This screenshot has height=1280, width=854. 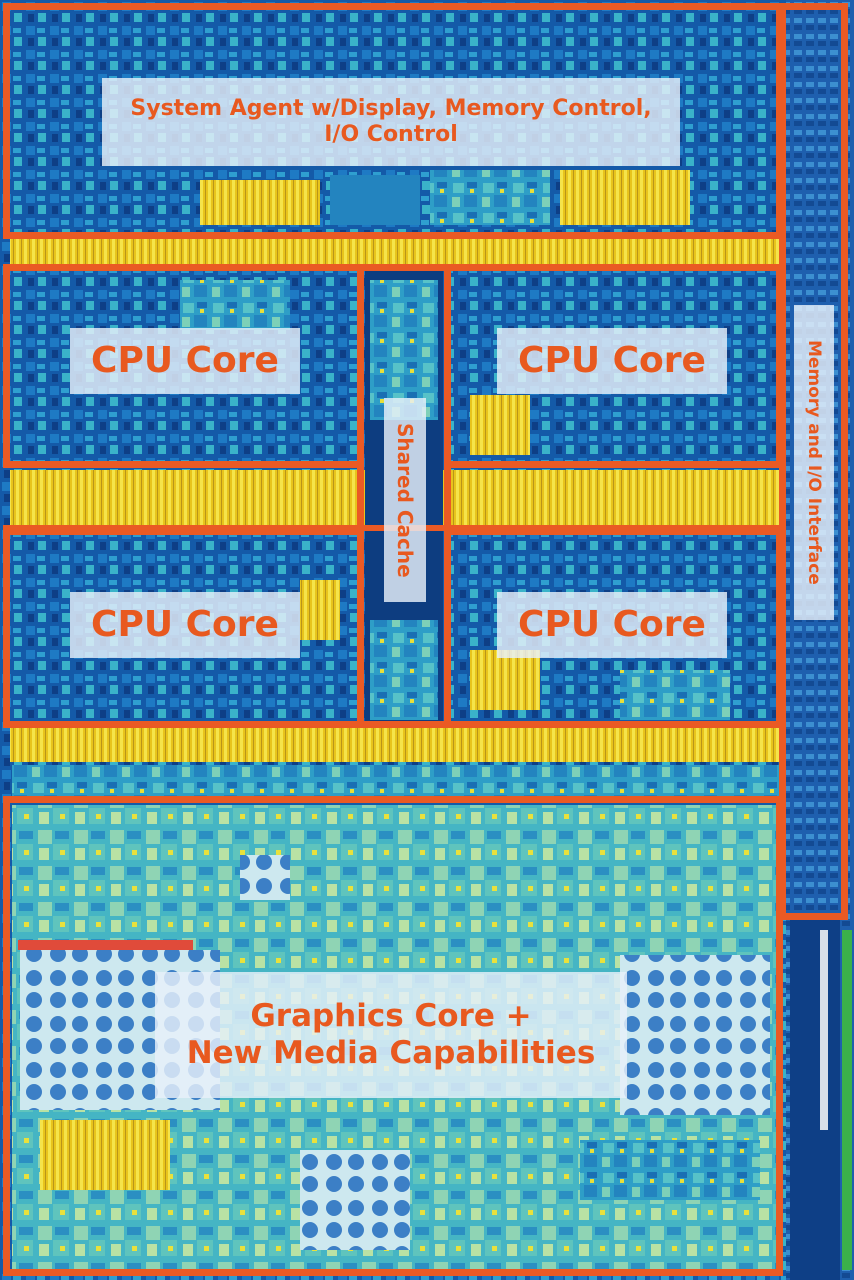 I want to click on system-agent-label-line1: System Agent w/Display, Memory Control,, so click(x=391, y=108).